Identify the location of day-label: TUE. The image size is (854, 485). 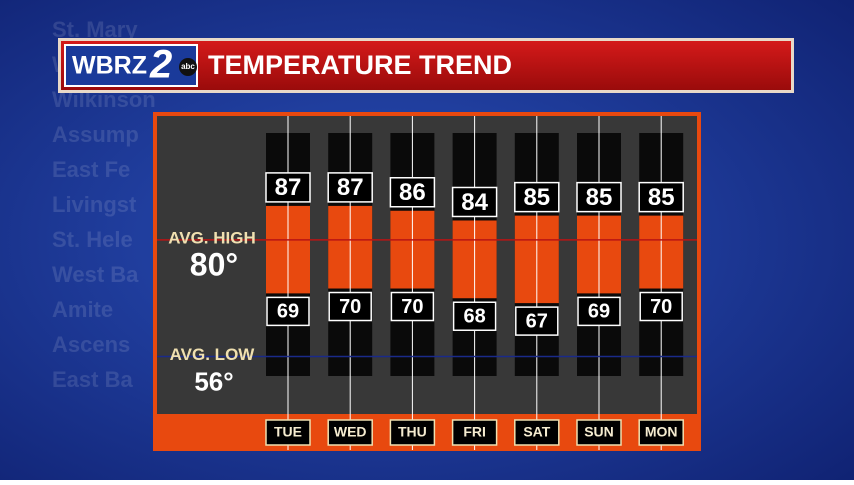
(288, 432).